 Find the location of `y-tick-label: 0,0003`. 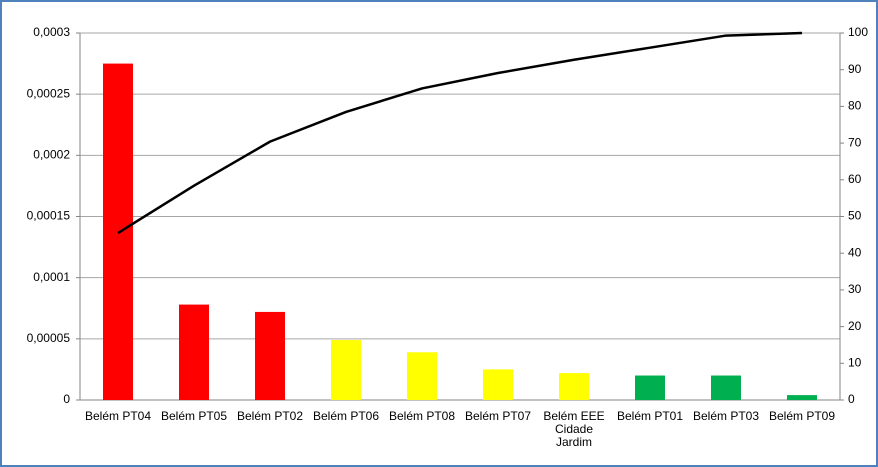

y-tick-label: 0,0003 is located at coordinates (51, 32).